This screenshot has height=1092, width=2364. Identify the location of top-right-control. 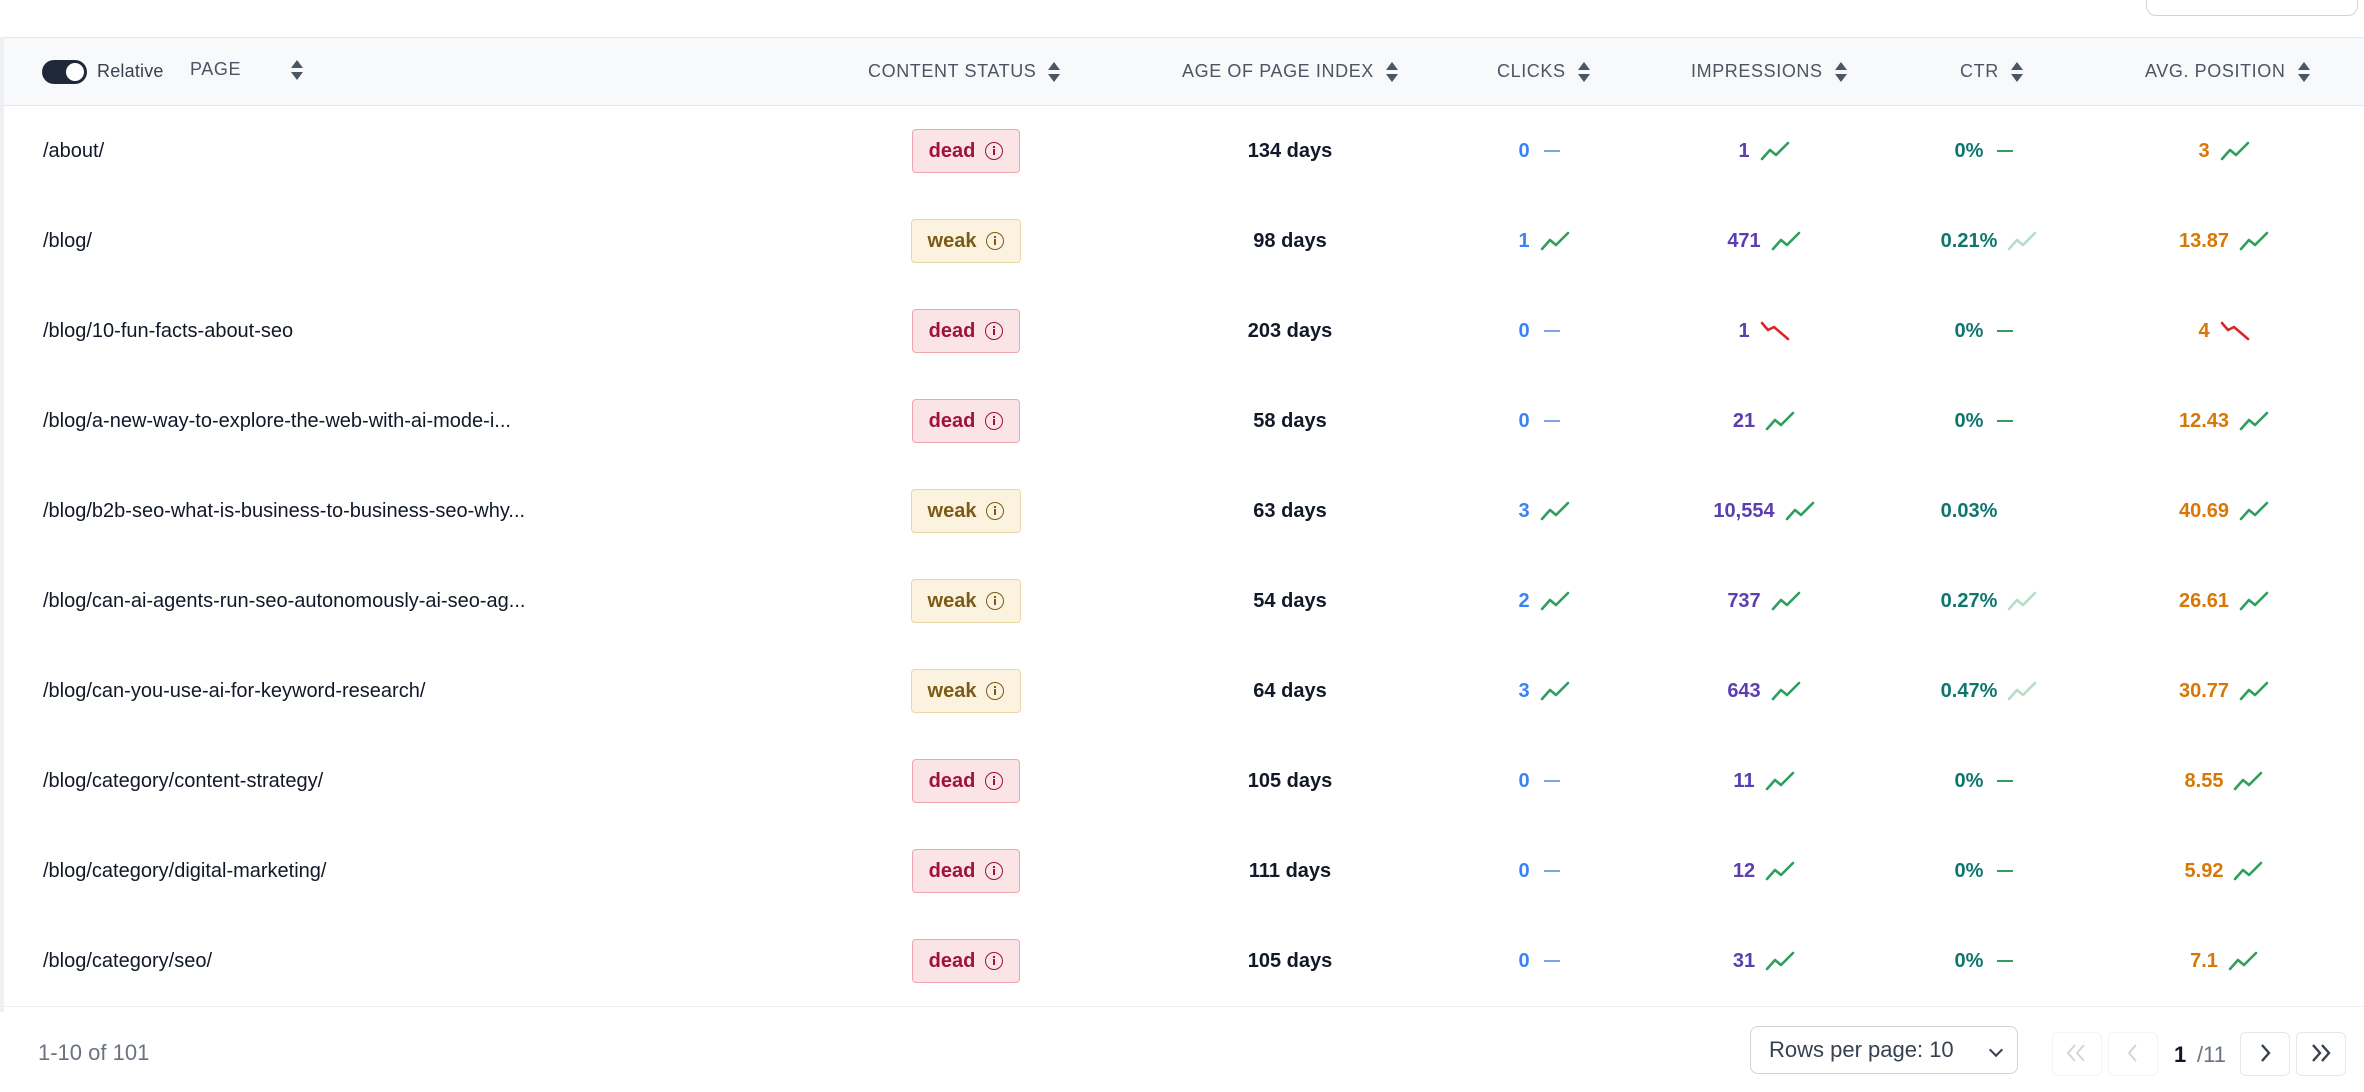
(2252, 8).